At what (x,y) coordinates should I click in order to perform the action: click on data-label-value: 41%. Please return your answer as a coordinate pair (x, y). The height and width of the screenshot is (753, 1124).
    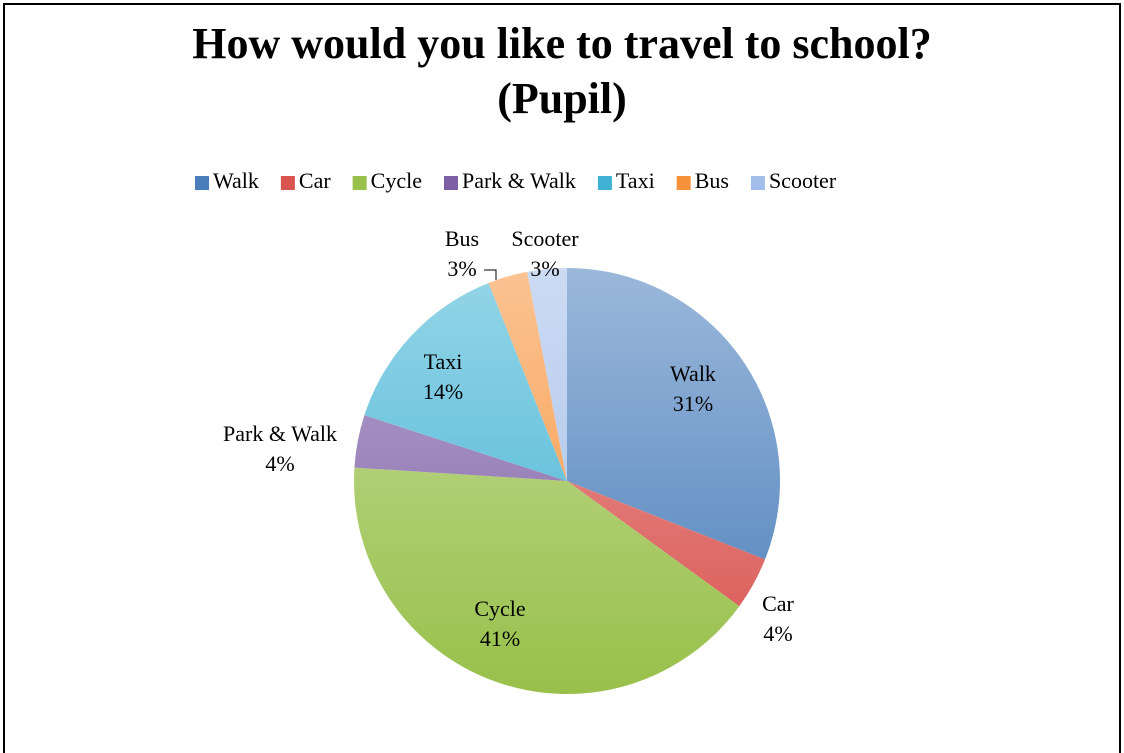
    Looking at the image, I should click on (500, 638).